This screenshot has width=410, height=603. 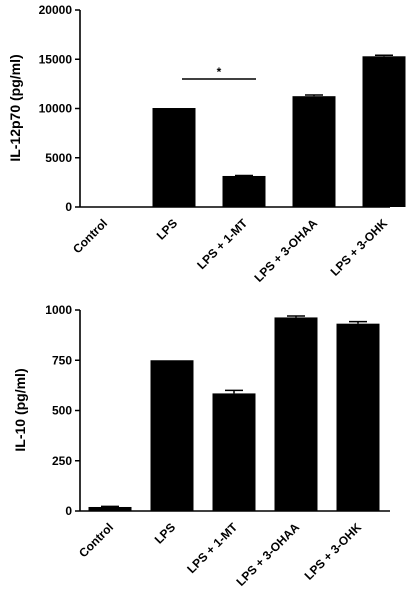 I want to click on y-axis-ticks: 0 5000 10000 15000 20000, so click(x=59, y=108).